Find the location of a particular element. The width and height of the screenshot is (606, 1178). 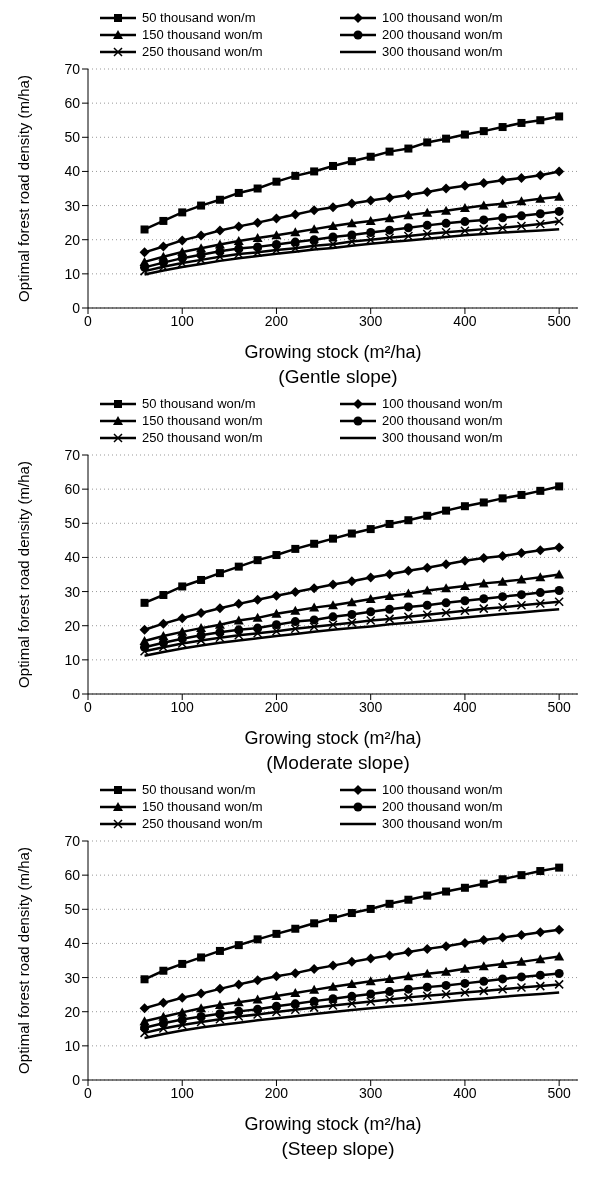

text: (Moderate slope) is located at coordinates (338, 763).